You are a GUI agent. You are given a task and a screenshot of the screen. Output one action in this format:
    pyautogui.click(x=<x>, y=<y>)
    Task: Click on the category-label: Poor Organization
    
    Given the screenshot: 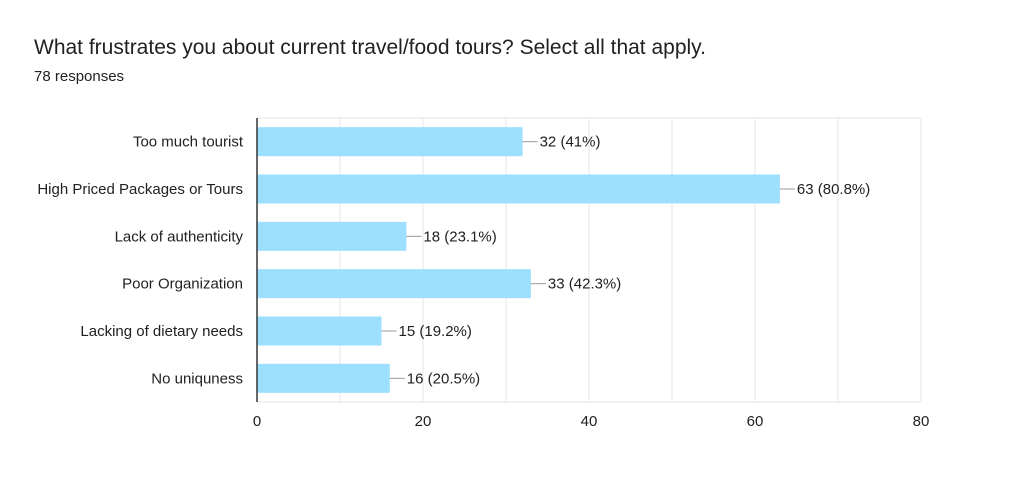 What is the action you would take?
    pyautogui.click(x=182, y=284)
    